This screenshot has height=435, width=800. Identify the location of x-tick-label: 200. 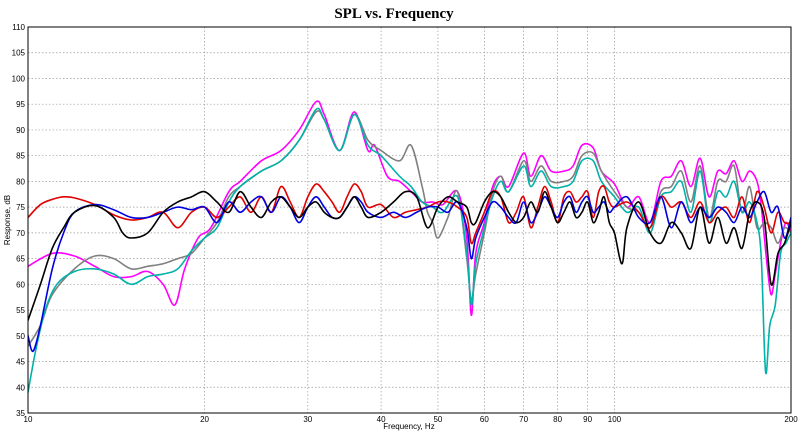
(791, 419).